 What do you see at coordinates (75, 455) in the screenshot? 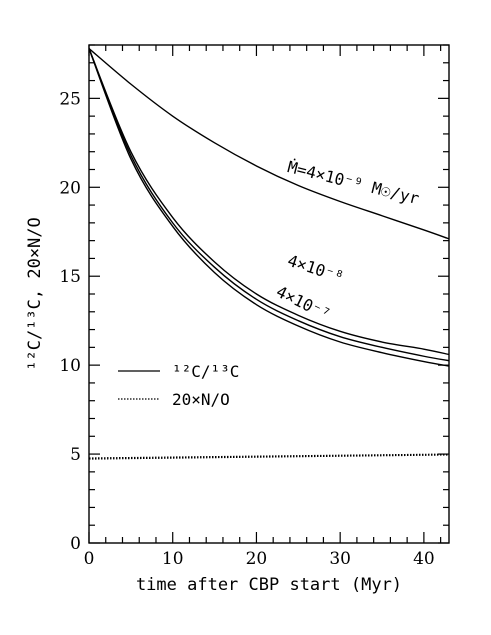
I see `y-tick-label: 5` at bounding box center [75, 455].